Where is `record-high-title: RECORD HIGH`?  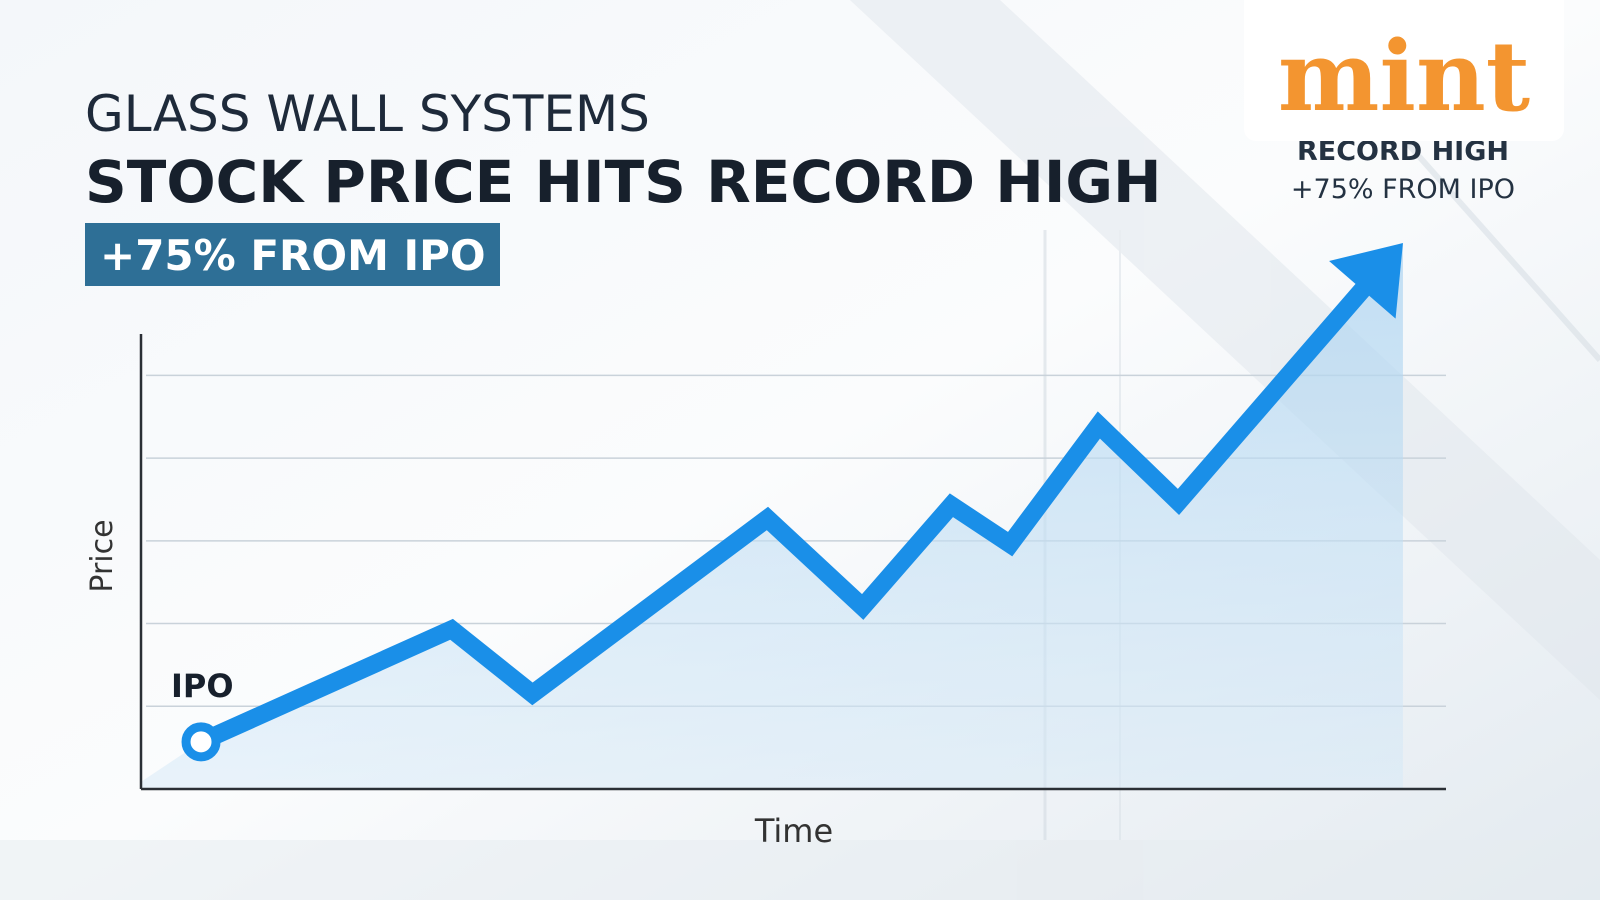 record-high-title: RECORD HIGH is located at coordinates (1403, 151).